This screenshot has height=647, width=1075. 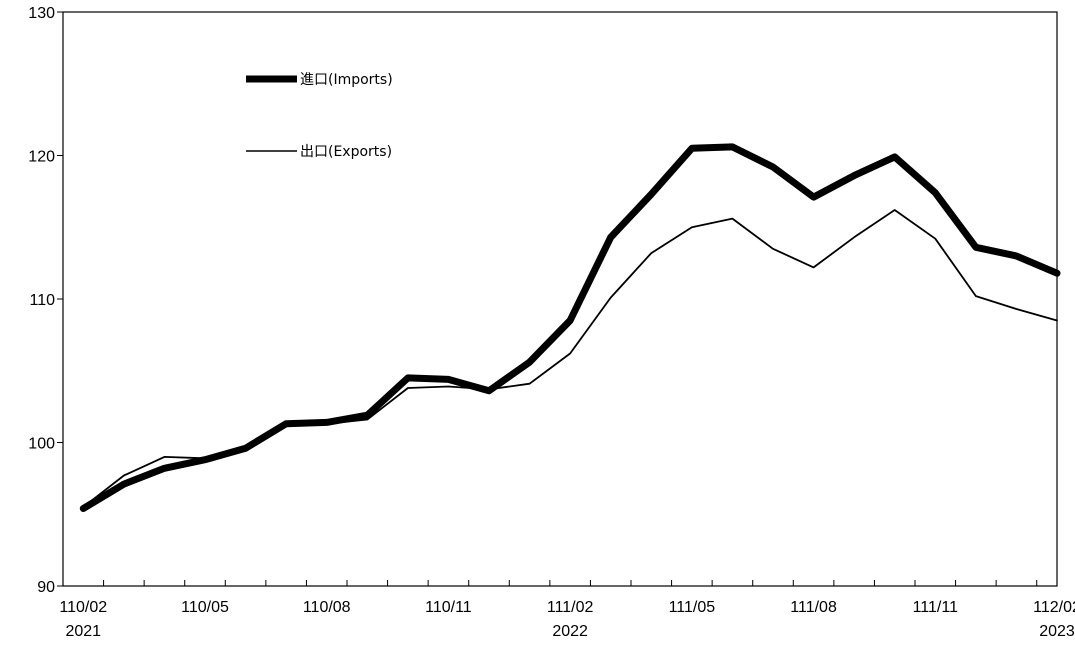 I want to click on x-tick-label: 110/08, so click(x=327, y=607).